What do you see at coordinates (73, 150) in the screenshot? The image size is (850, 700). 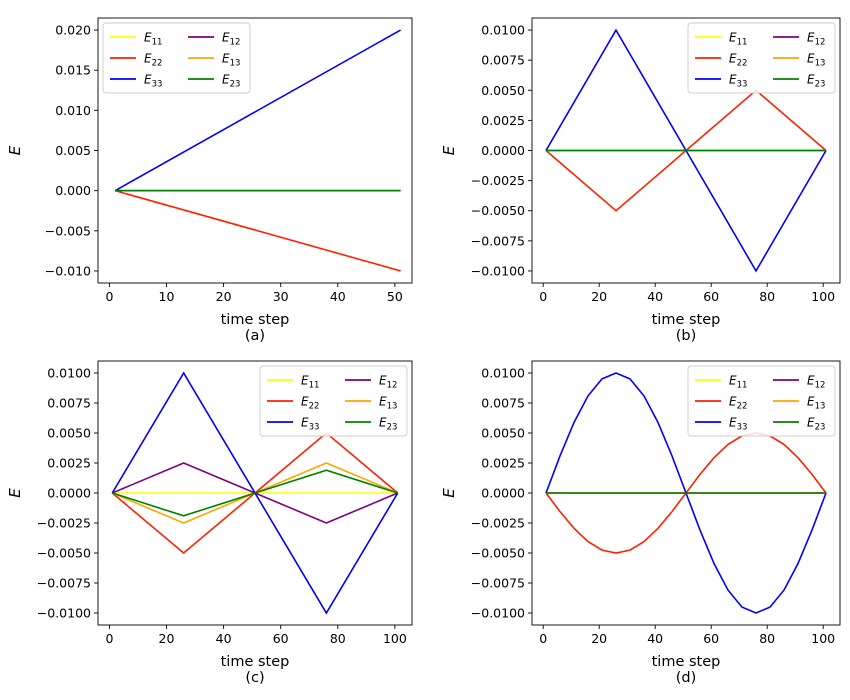 I see `y-tick-label: 0.005` at bounding box center [73, 150].